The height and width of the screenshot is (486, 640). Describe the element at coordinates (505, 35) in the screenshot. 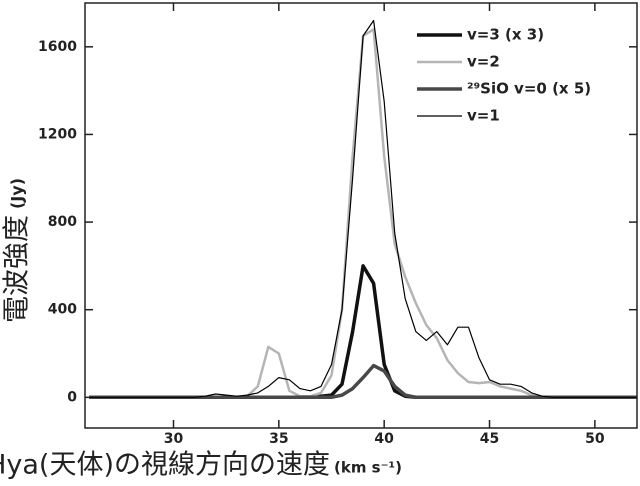

I see `legend-label: v=3 (x 3)` at that location.